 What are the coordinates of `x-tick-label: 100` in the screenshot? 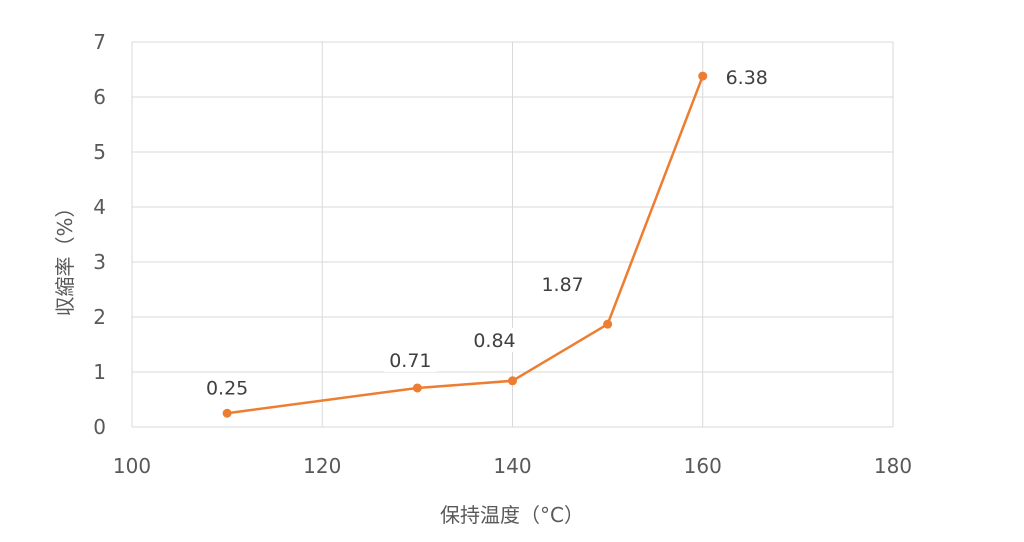 It's located at (132, 466).